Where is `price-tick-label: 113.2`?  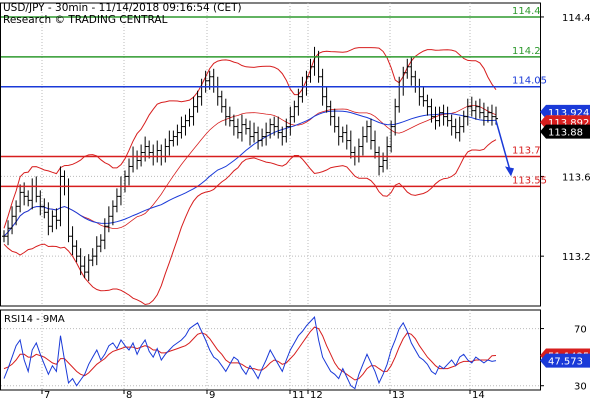 price-tick-label: 113.2 is located at coordinates (576, 257).